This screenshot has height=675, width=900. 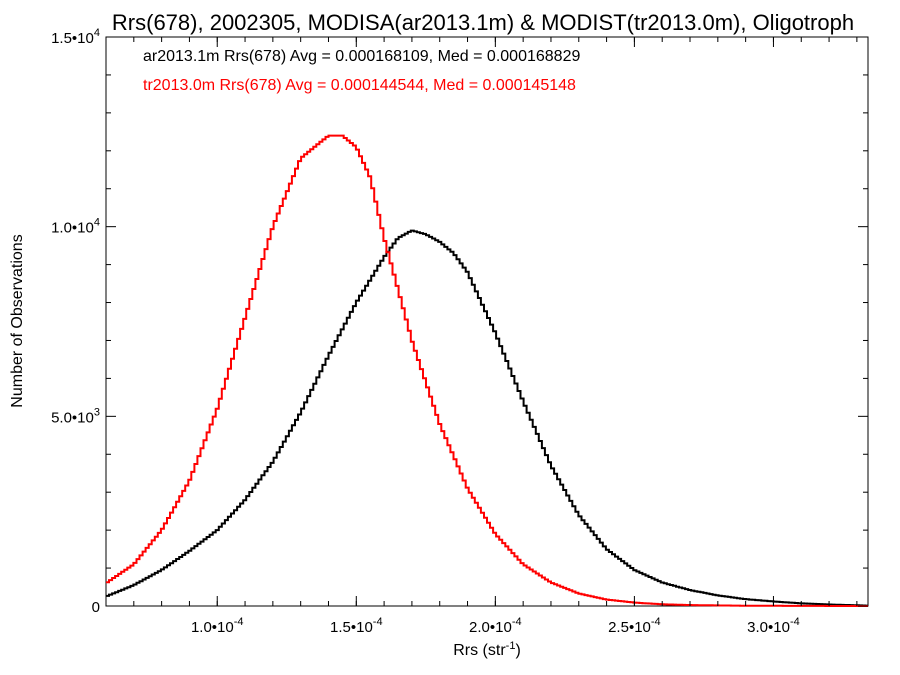 What do you see at coordinates (495, 626) in the screenshot?
I see `x-tick-label: 2.0•10-4` at bounding box center [495, 626].